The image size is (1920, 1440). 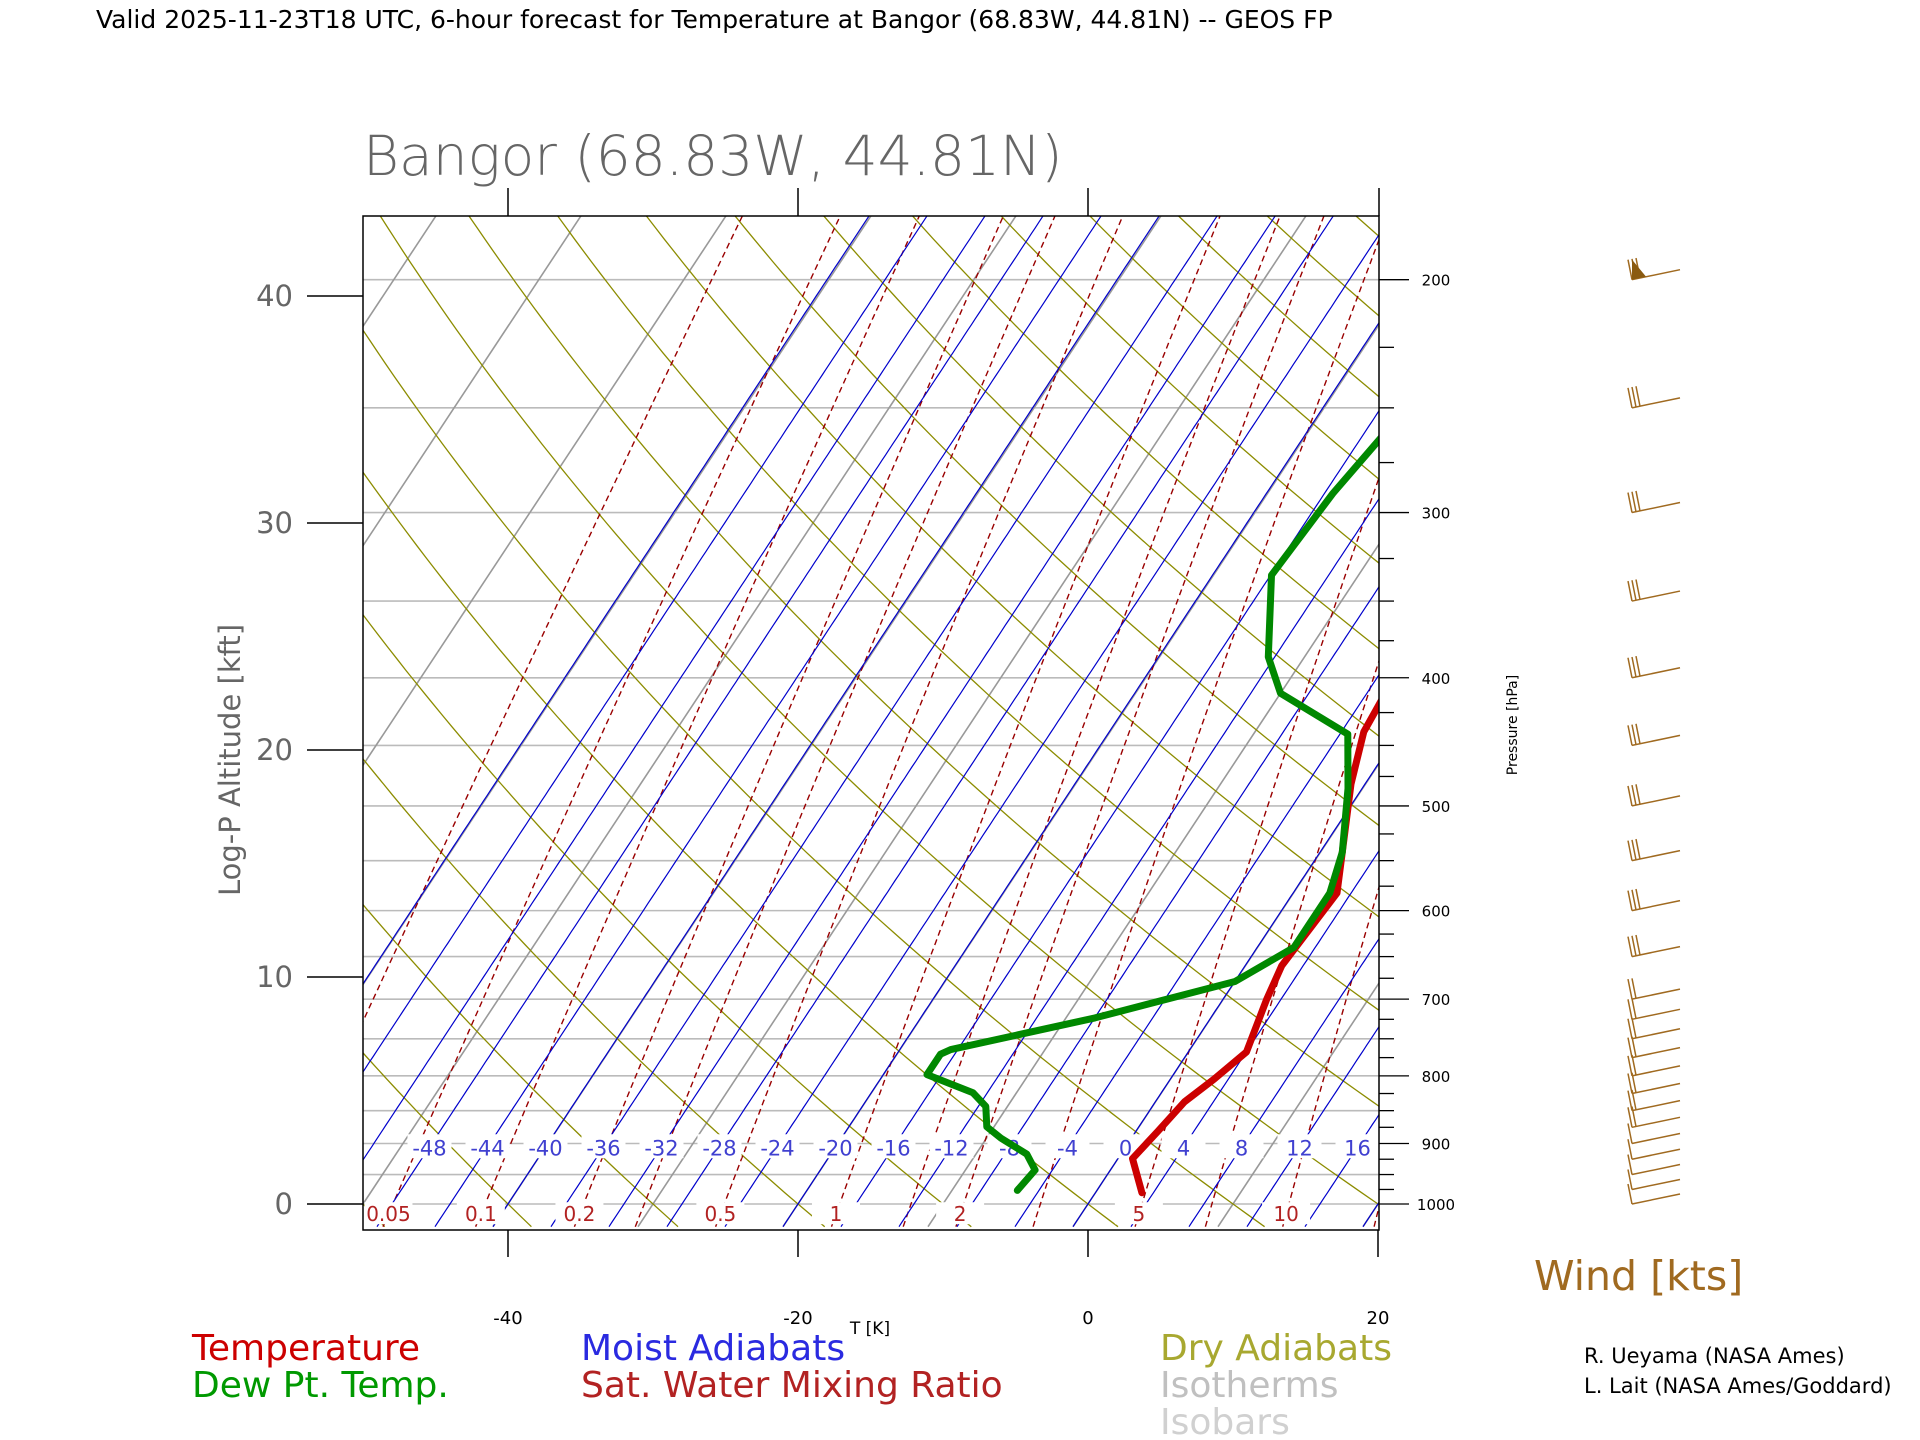 I want to click on mixing-ratio-label: 0.5, so click(x=720, y=1214).